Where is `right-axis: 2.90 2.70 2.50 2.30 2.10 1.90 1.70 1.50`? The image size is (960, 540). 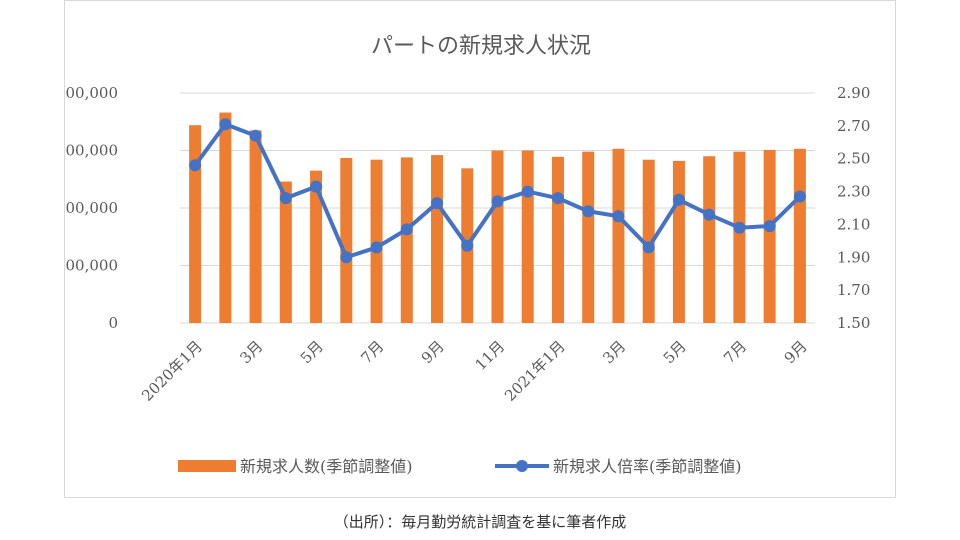 right-axis: 2.90 2.70 2.50 2.30 2.10 1.90 1.70 1.50 is located at coordinates (853, 208).